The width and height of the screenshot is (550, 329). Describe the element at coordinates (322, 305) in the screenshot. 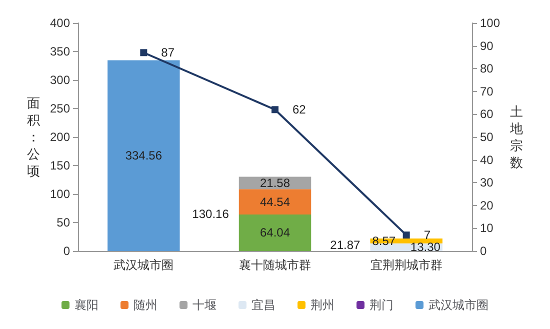

I see `legend-label: 荆州` at that location.